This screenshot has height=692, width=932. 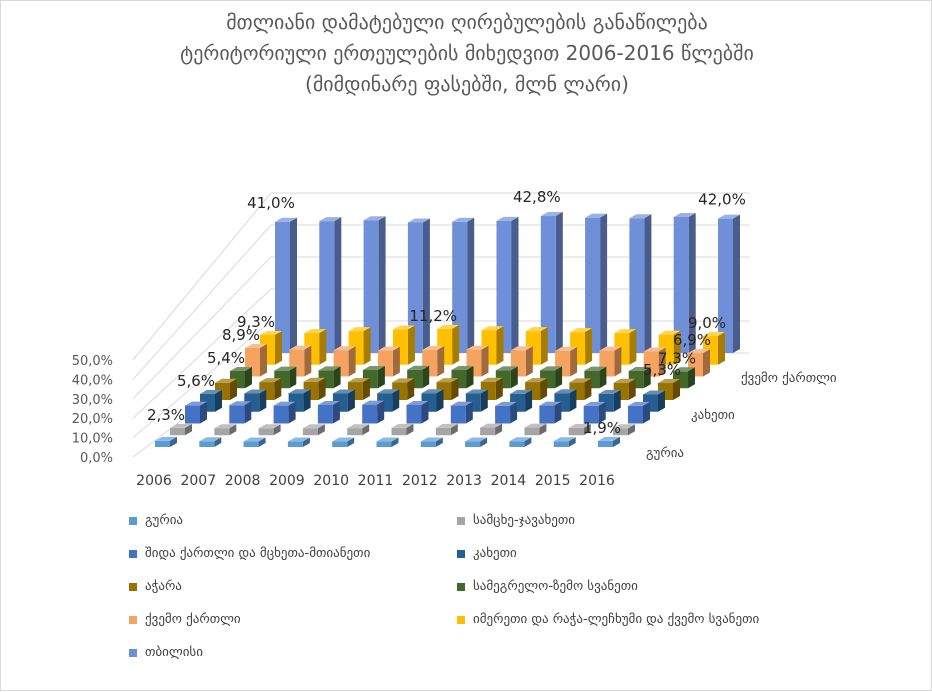 I want to click on legend-label: ქვემო ქართლი, so click(x=193, y=619).